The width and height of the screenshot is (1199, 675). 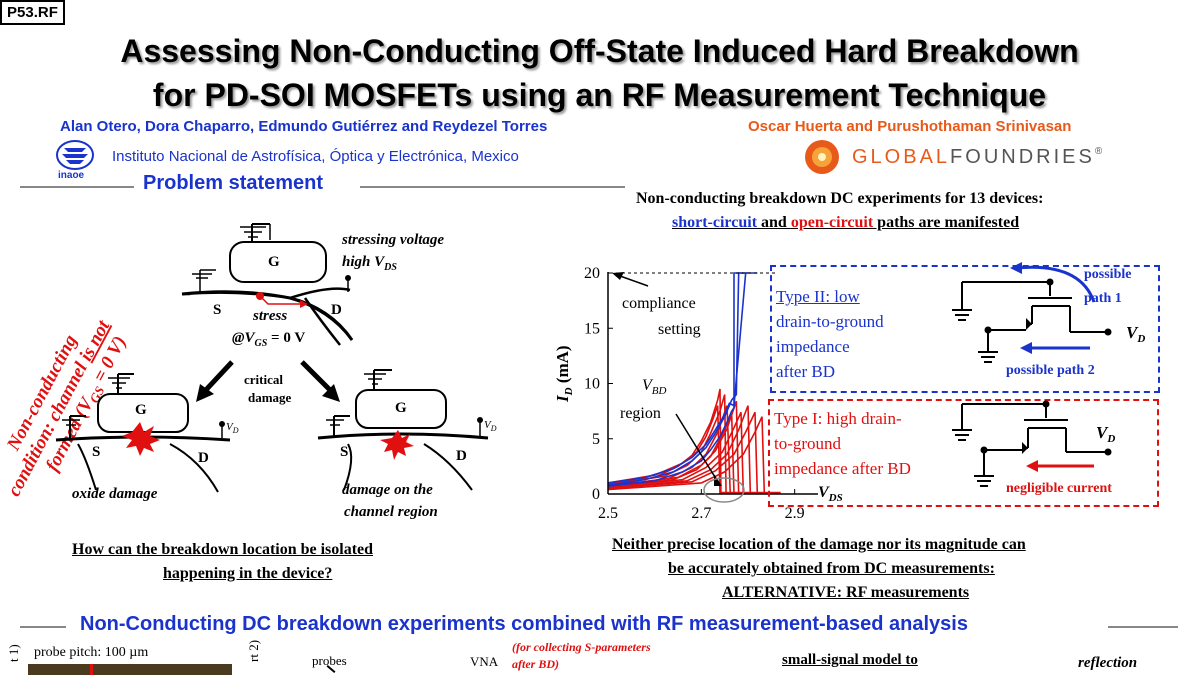 What do you see at coordinates (369, 263) in the screenshot?
I see `high-vds-label: high VDS` at bounding box center [369, 263].